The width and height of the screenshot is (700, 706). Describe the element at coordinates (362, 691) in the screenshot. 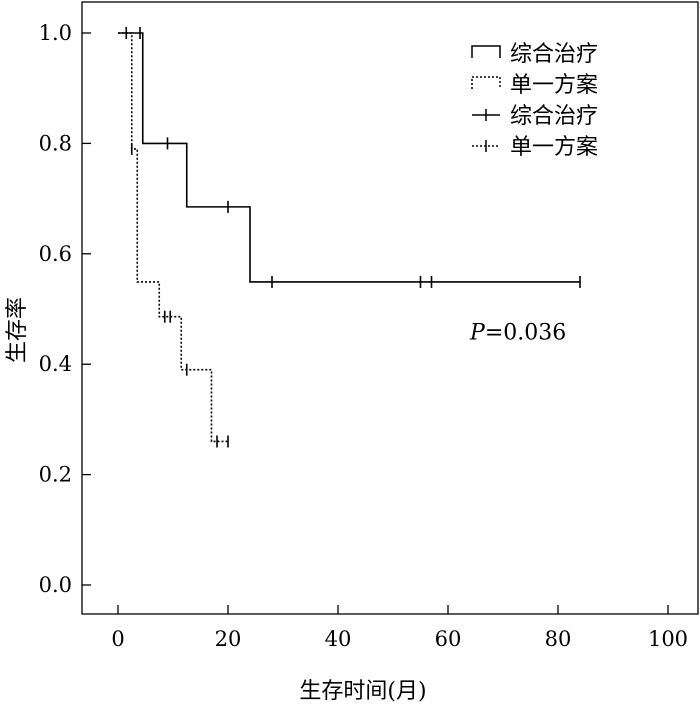

I see `x-axis-title: 生存时间(月)` at that location.